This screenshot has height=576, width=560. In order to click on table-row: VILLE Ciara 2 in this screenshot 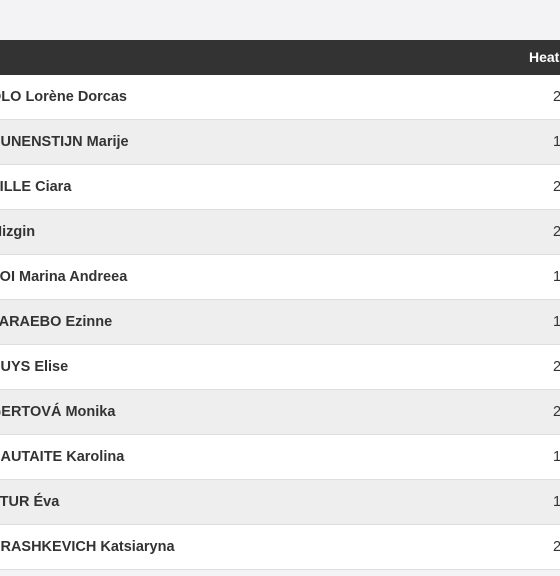, I will do `click(280, 187)`.